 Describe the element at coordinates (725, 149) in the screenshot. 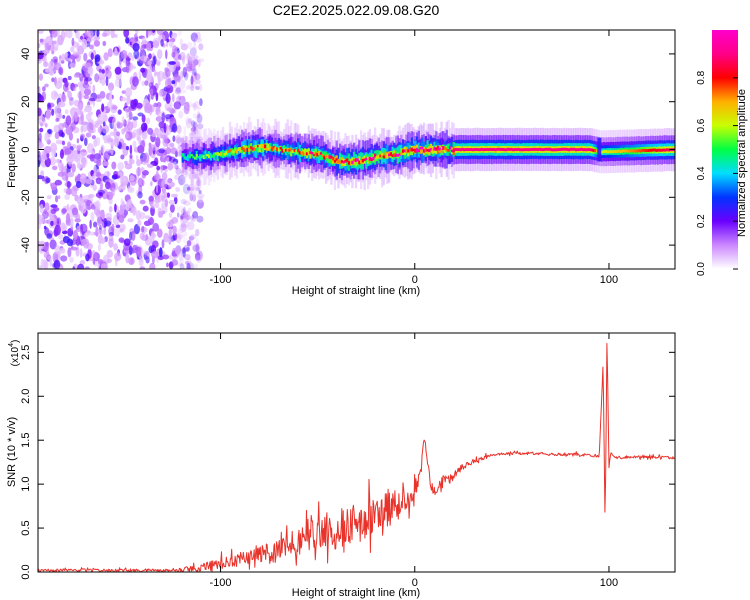

I see `colorbar-gradient` at that location.